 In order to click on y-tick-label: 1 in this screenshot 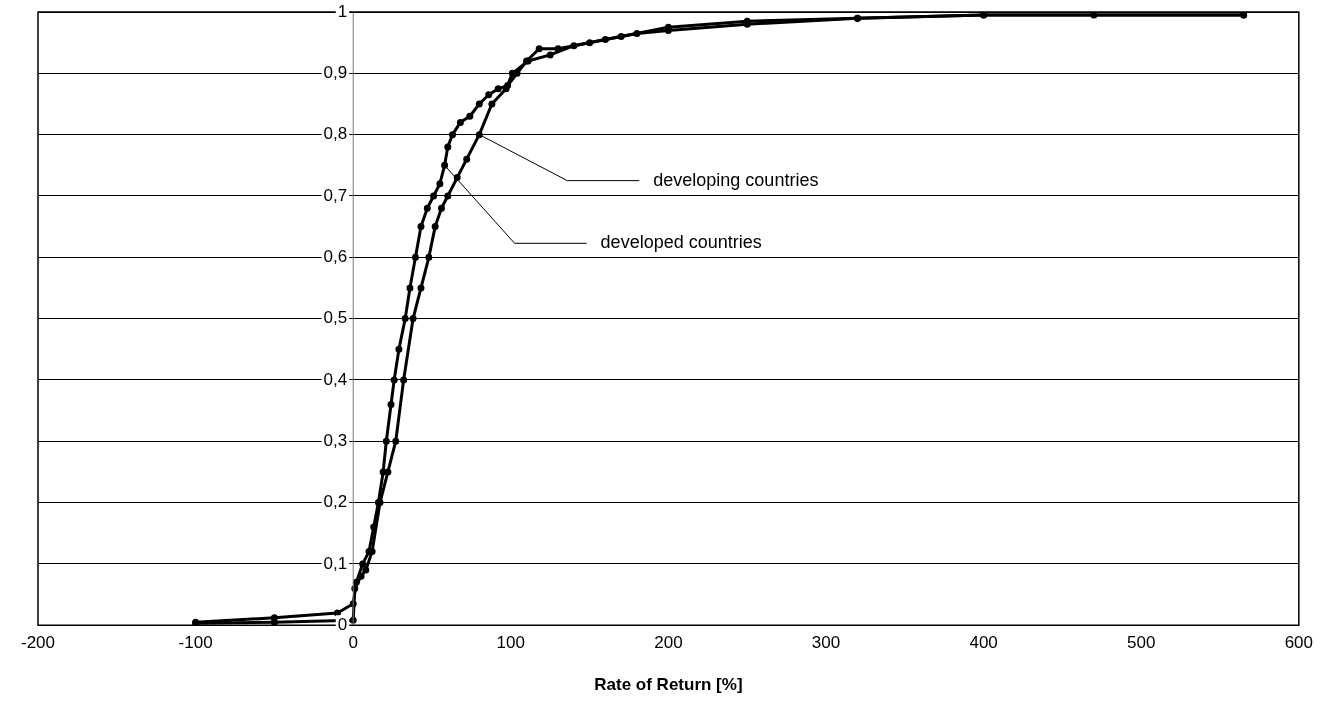, I will do `click(342, 11)`.